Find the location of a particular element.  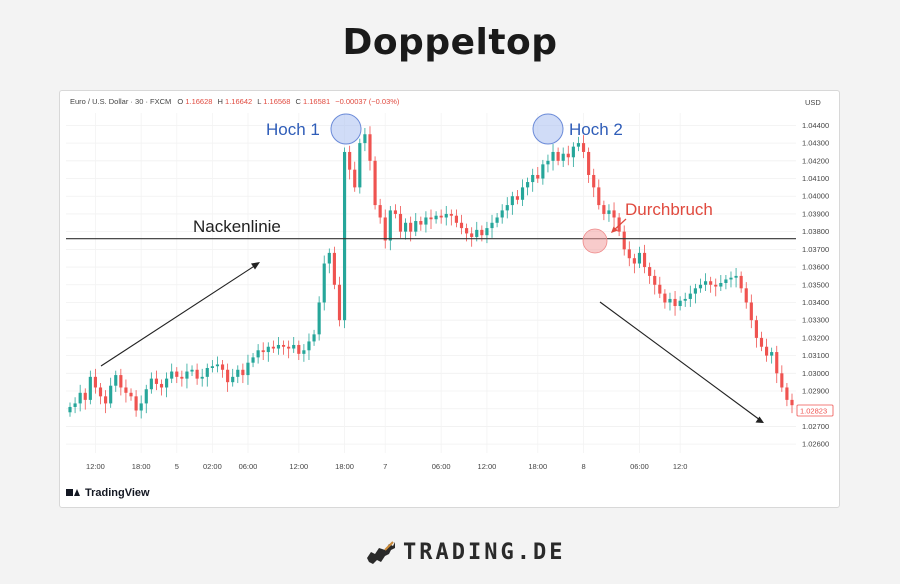

top1-circle is located at coordinates (346, 129).